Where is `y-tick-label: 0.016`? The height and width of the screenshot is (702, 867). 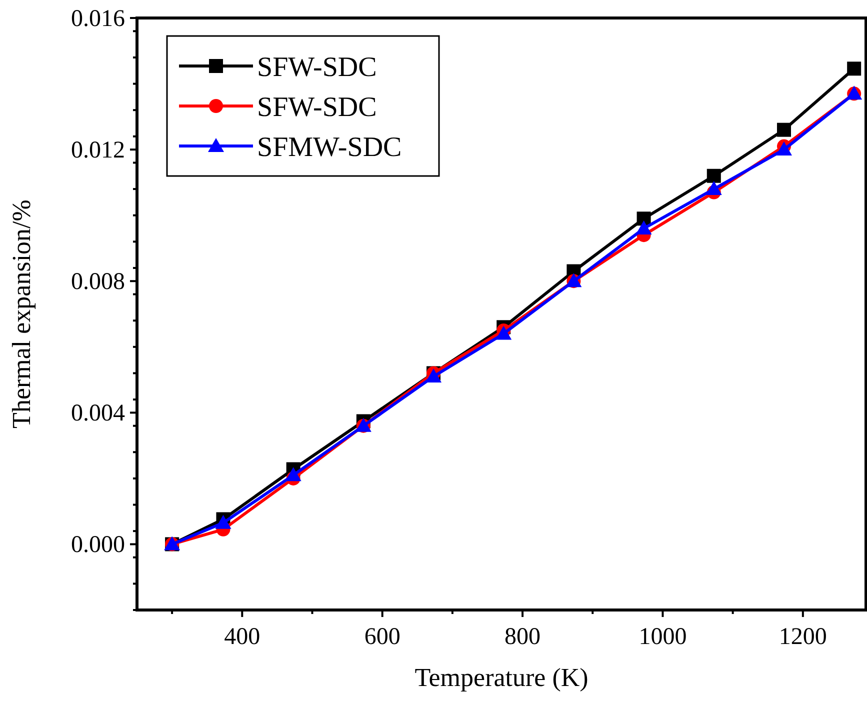
y-tick-label: 0.016 is located at coordinates (98, 19).